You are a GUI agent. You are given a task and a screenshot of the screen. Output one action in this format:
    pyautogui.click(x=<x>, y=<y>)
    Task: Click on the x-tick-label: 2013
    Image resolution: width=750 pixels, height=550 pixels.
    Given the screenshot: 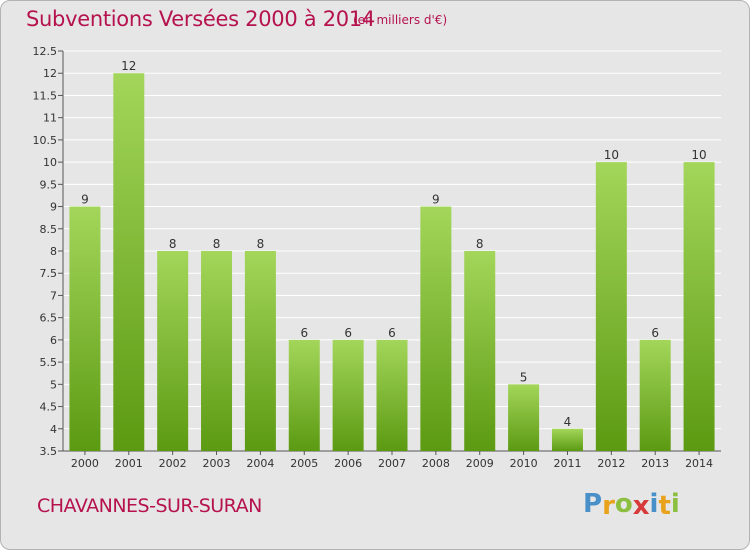 What is the action you would take?
    pyautogui.click(x=655, y=463)
    